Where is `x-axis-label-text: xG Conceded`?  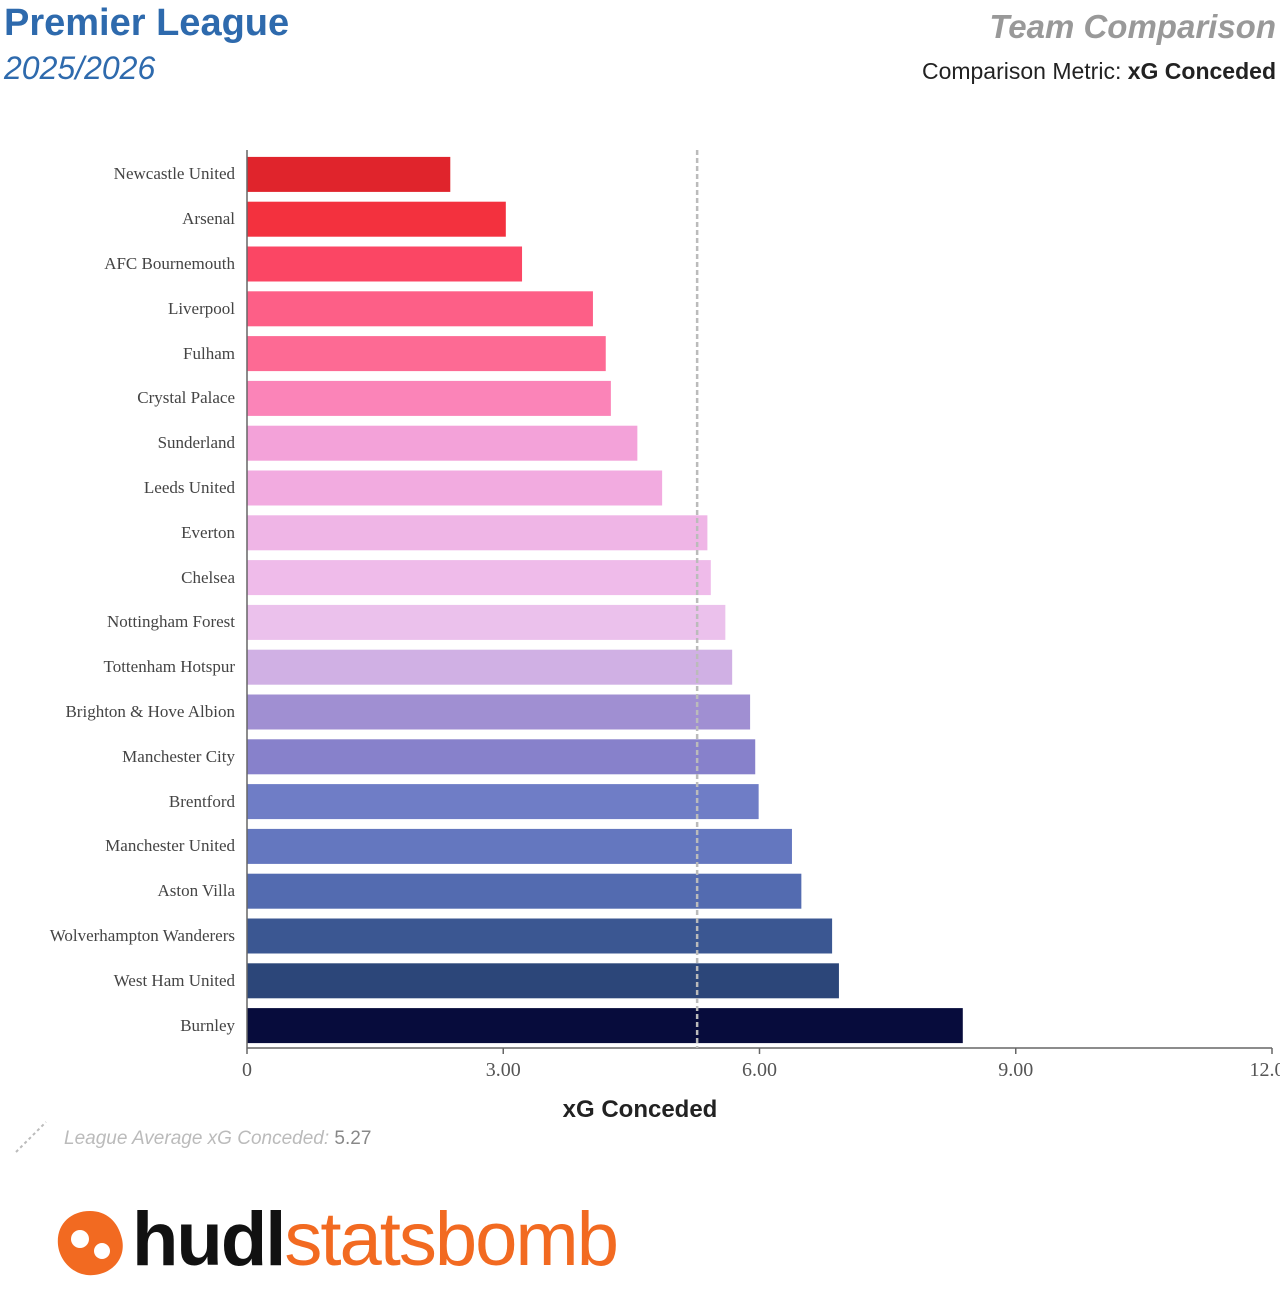
x-axis-label-text: xG Conceded is located at coordinates (640, 1109).